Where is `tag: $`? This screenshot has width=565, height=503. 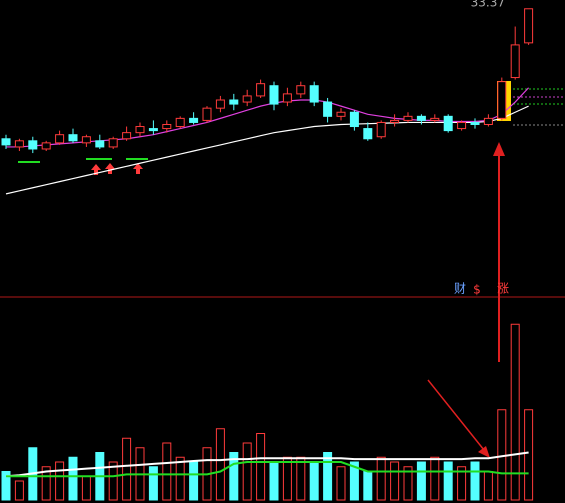 tag: $ is located at coordinates (477, 290).